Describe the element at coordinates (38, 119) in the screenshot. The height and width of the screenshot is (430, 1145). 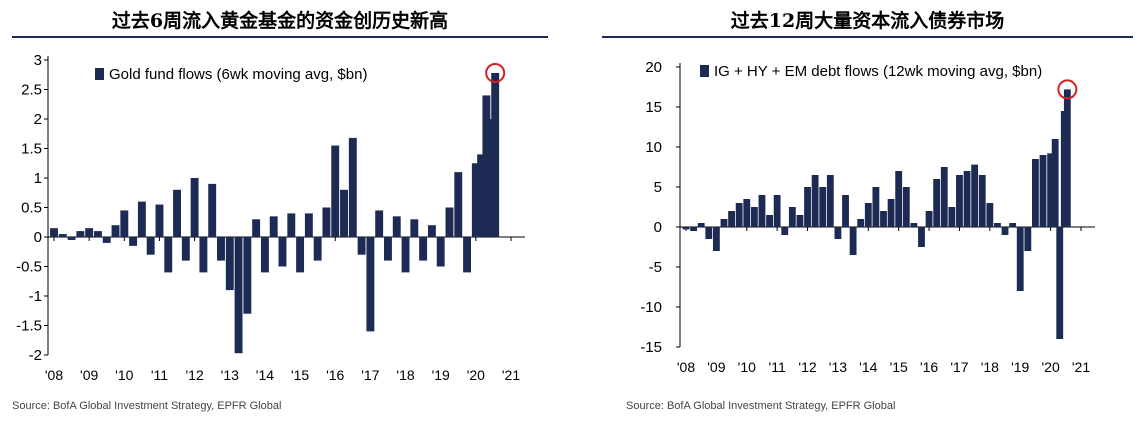
I see `y-tick-label: 2` at that location.